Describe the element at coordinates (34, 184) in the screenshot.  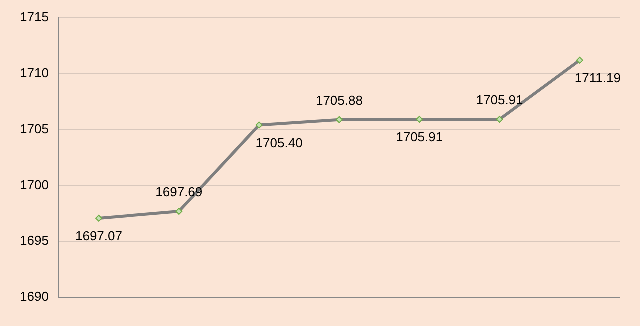
I see `y-tick-label: 1700` at that location.